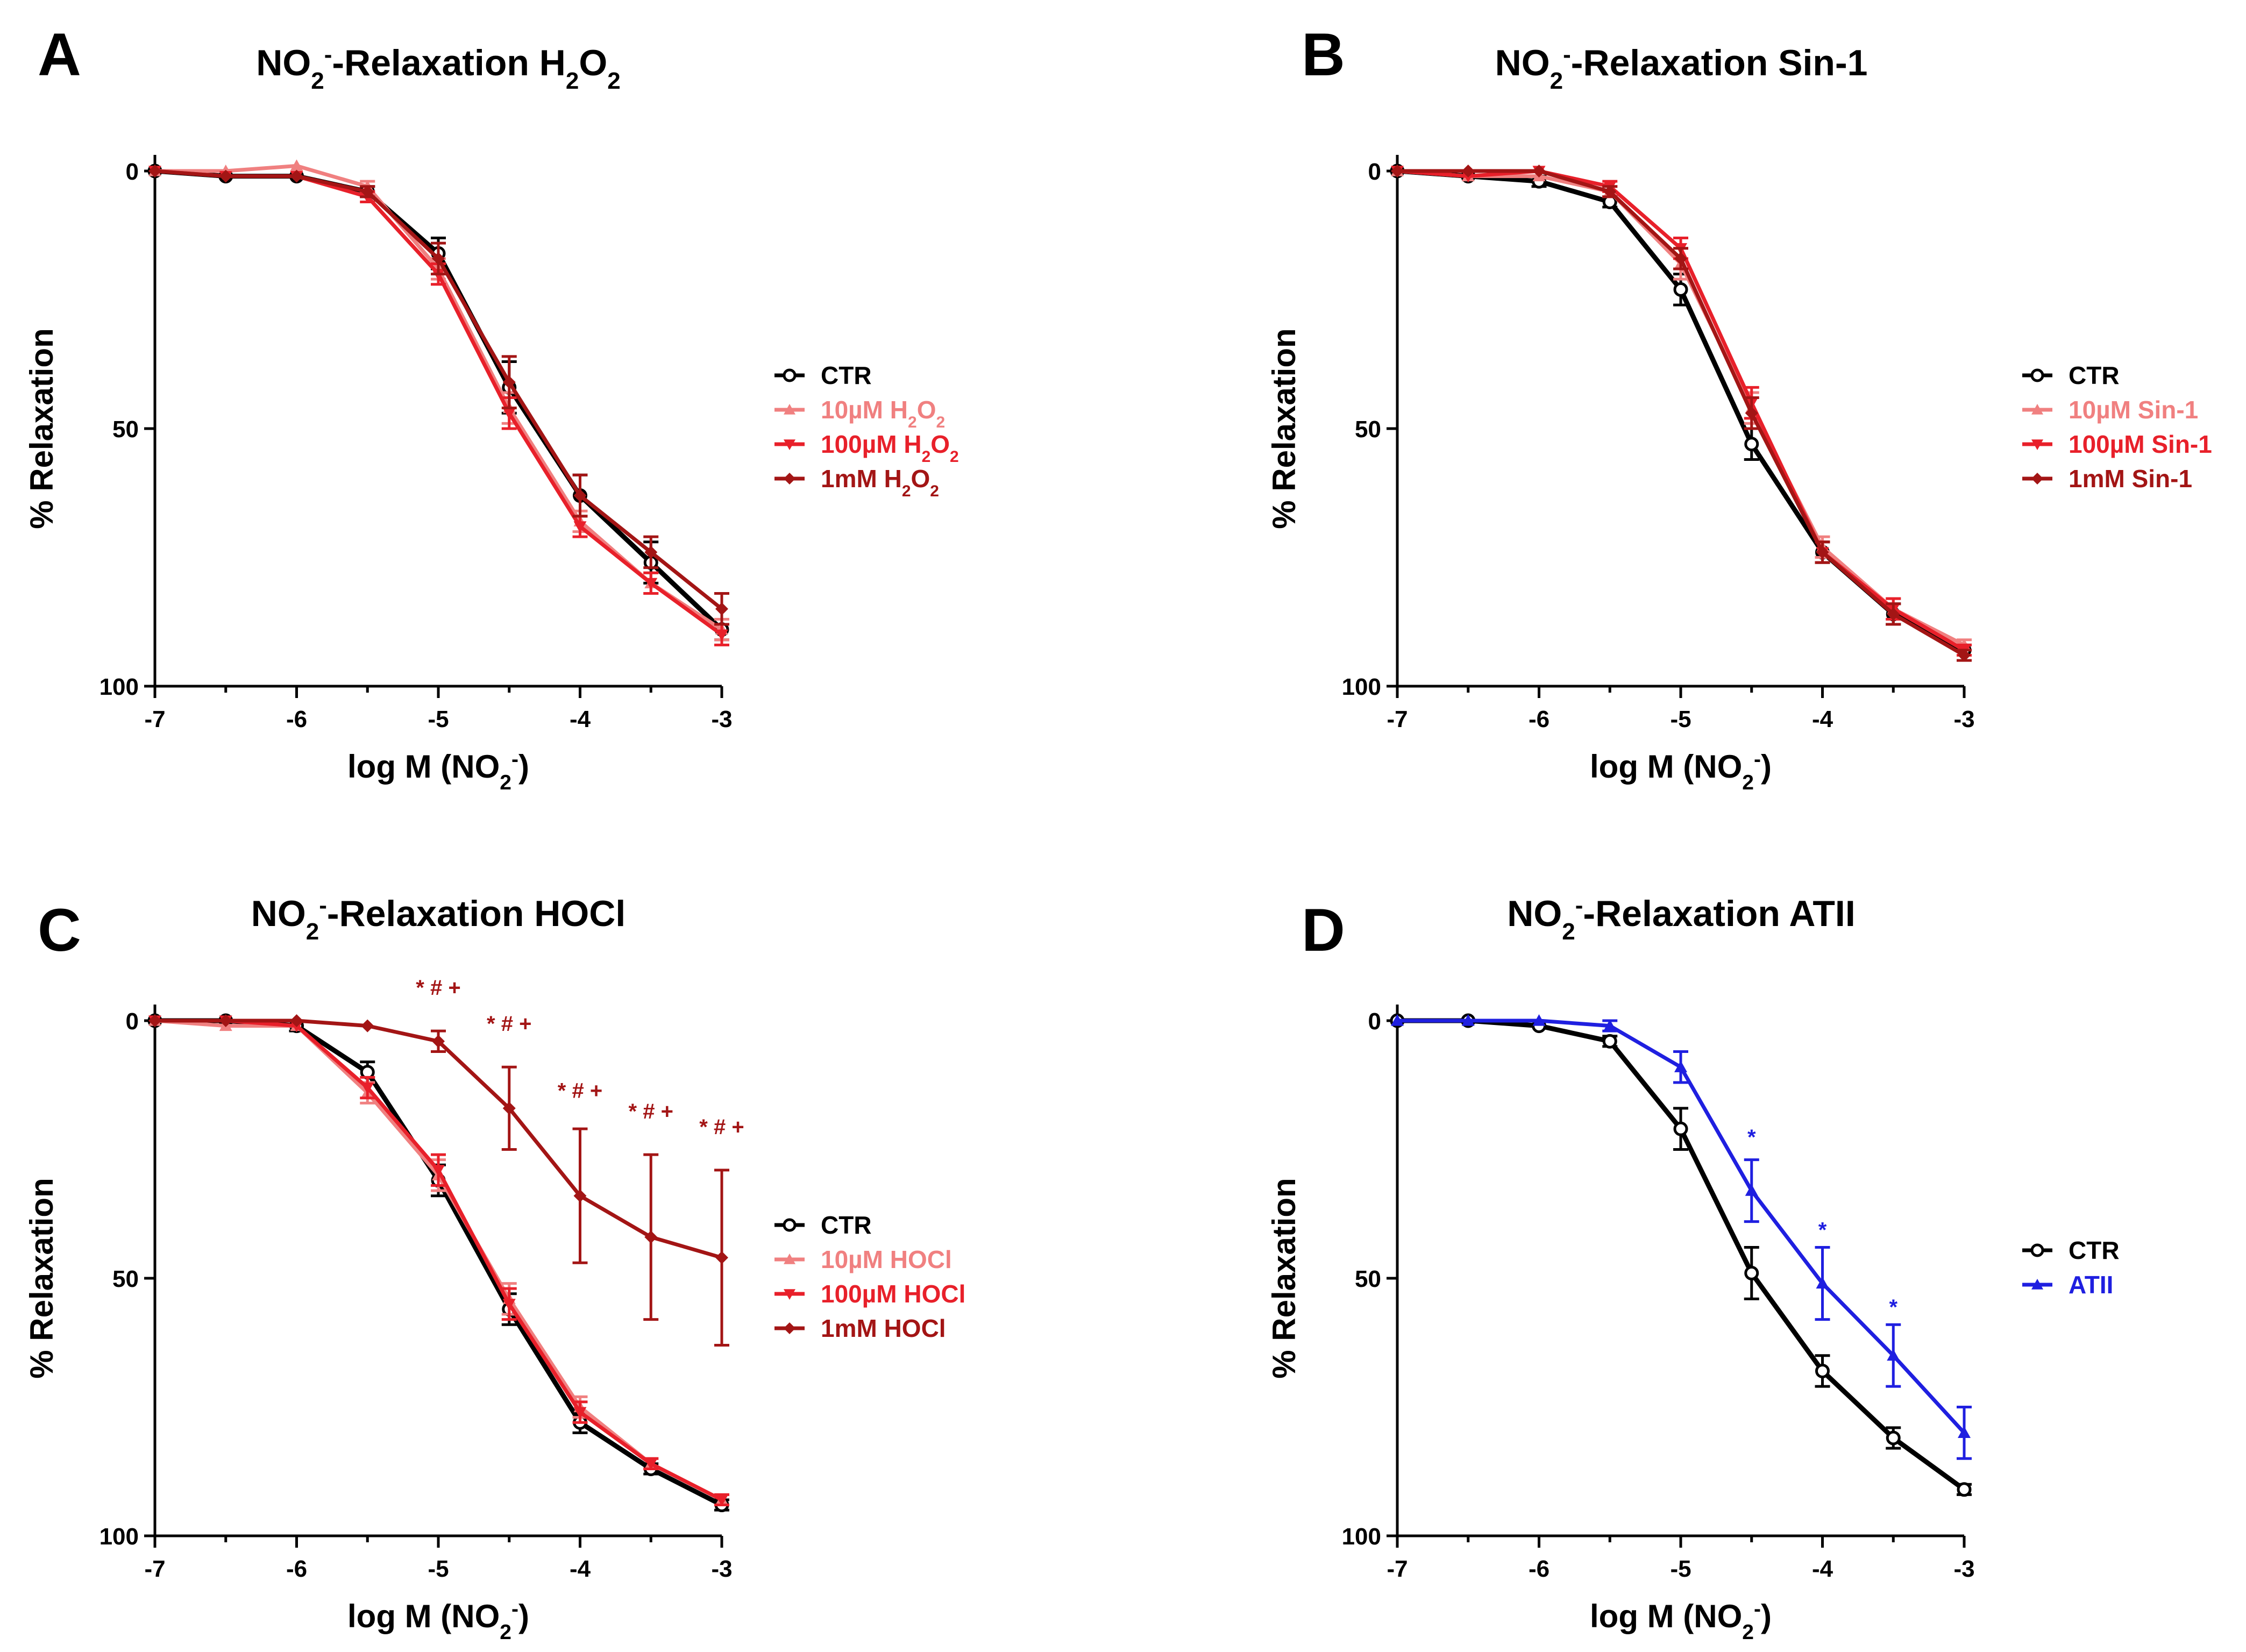 This screenshot has width=2246, height=1652. Describe the element at coordinates (1963, 719) in the screenshot. I see `x-tick-label: -3` at that location.